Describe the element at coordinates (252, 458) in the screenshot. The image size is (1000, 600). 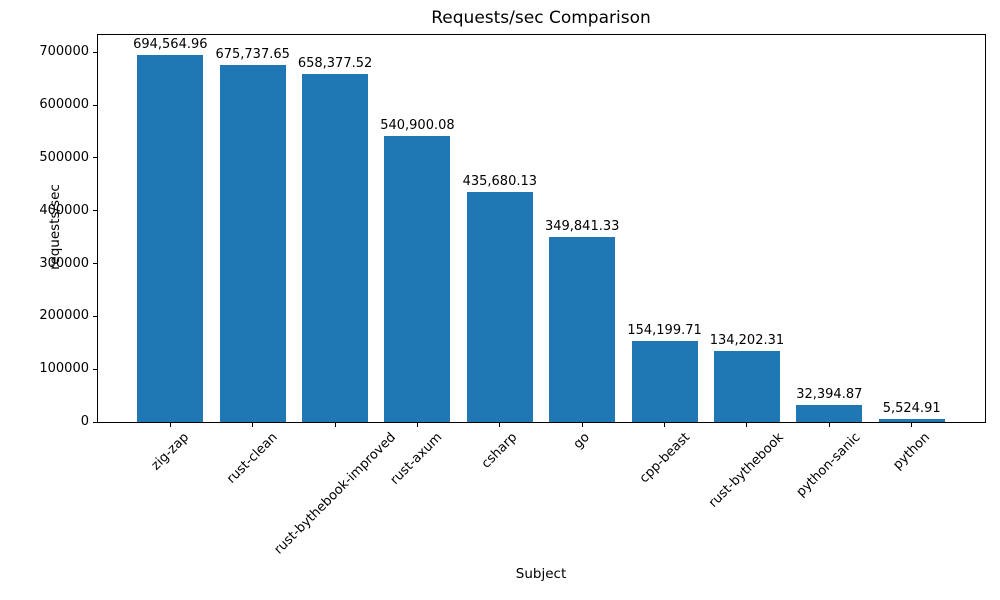
I see `x-tick-label: rust-clean` at that location.